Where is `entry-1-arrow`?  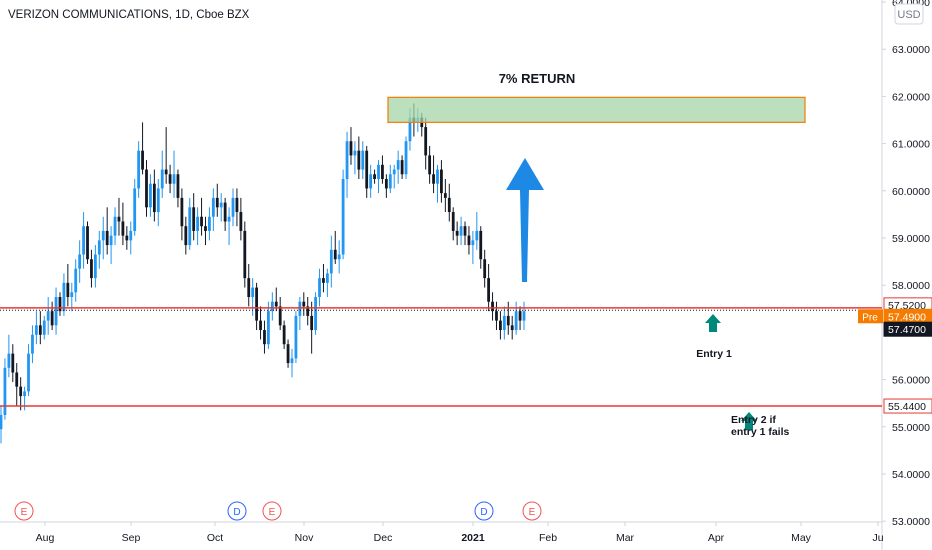 entry-1-arrow is located at coordinates (713, 323).